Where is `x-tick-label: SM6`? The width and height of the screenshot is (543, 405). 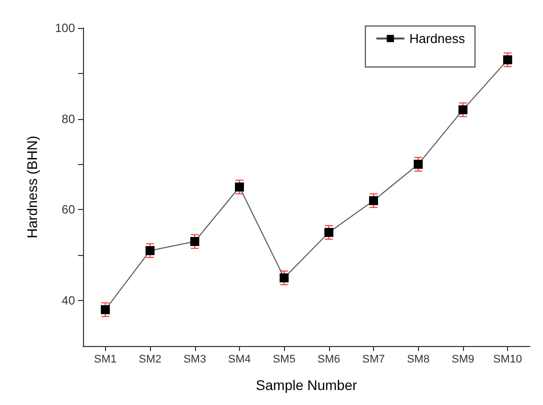
x-tick-label: SM6 is located at coordinates (329, 360).